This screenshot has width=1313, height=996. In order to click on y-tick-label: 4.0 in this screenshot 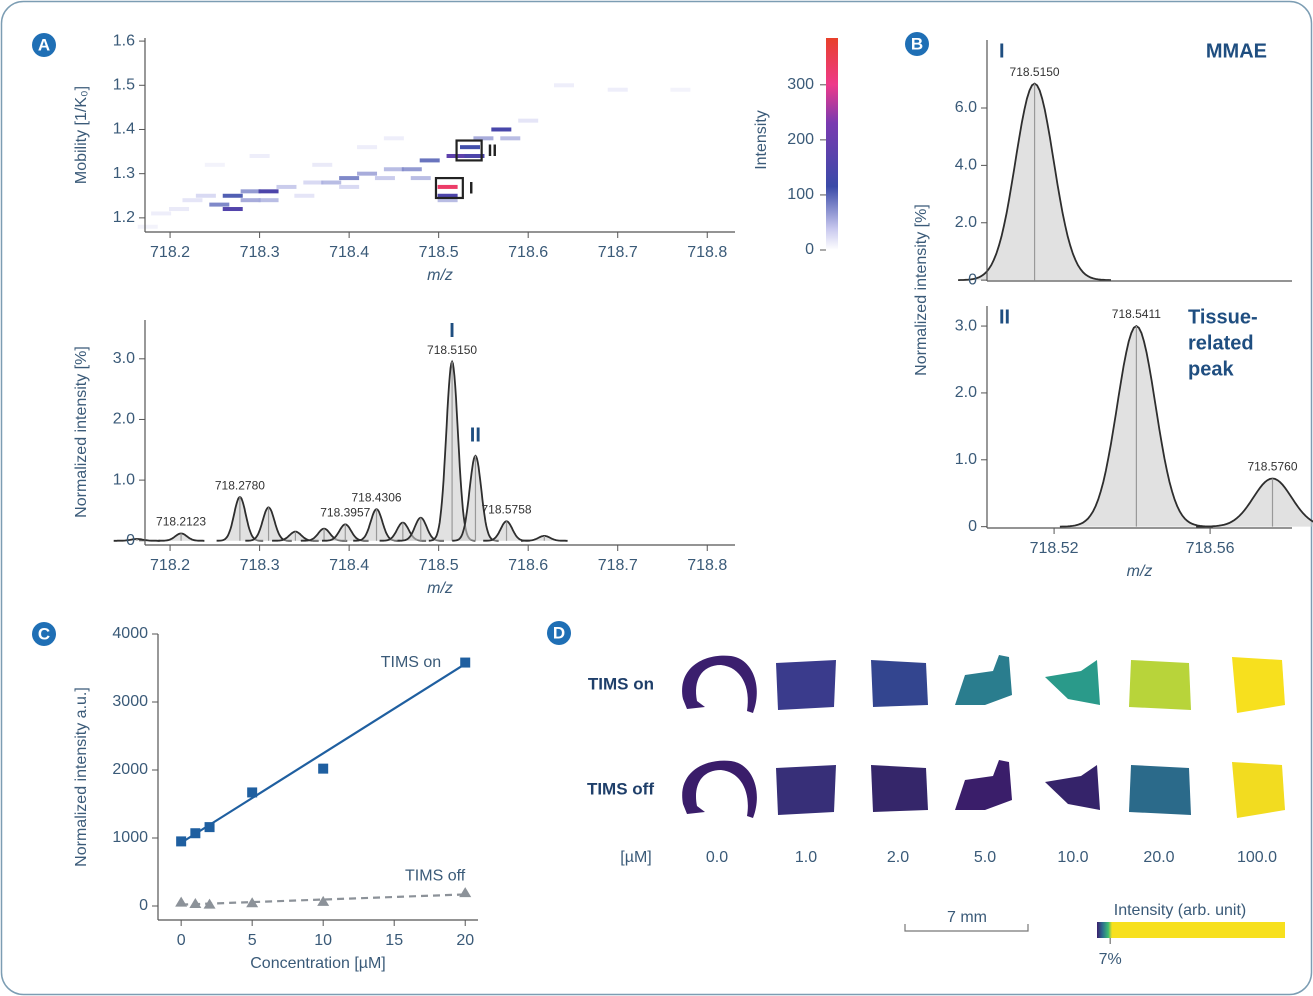, I will do `click(966, 165)`.